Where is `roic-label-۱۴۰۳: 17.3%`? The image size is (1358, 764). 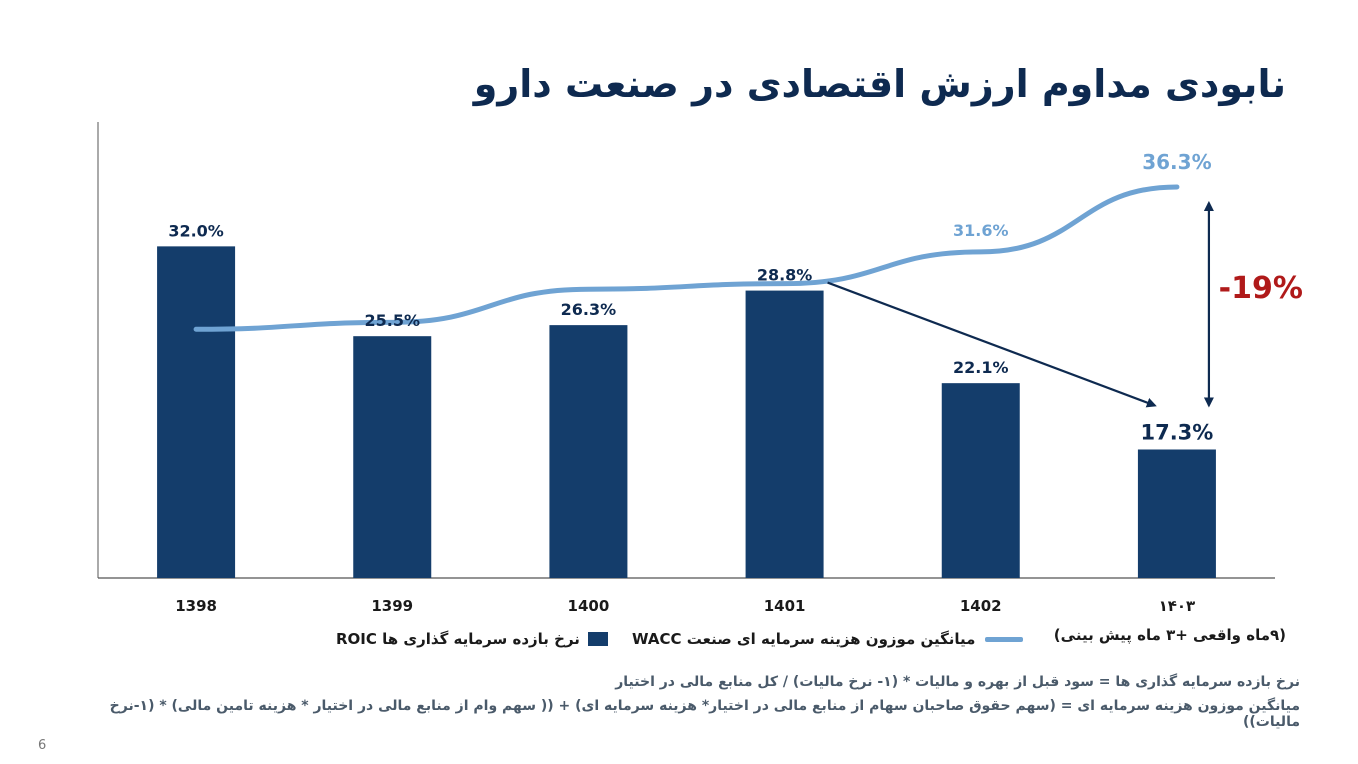 roic-label-۱۴۰۳: 17.3% is located at coordinates (1176, 432).